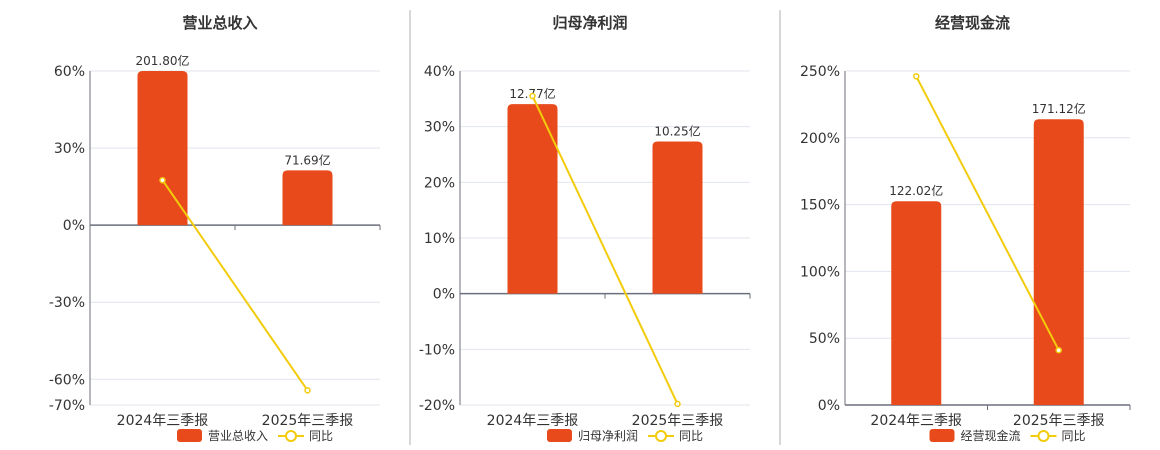 This screenshot has height=450, width=1160. What do you see at coordinates (916, 190) in the screenshot?
I see `bar-data-label: 122.02亿` at bounding box center [916, 190].